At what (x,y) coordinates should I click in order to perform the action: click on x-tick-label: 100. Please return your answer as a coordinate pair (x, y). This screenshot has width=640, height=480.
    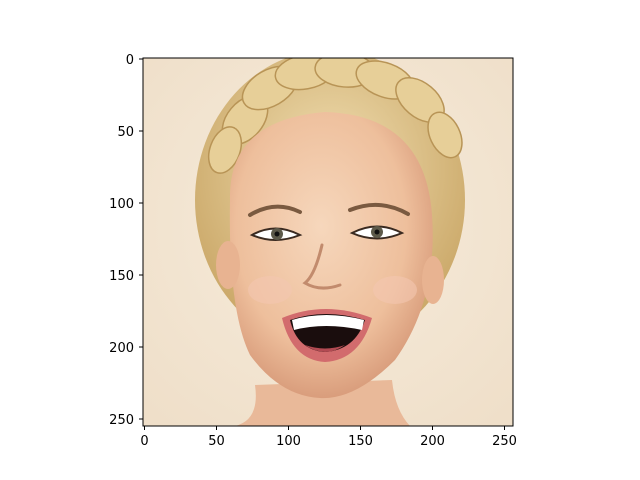
    Looking at the image, I should click on (288, 441).